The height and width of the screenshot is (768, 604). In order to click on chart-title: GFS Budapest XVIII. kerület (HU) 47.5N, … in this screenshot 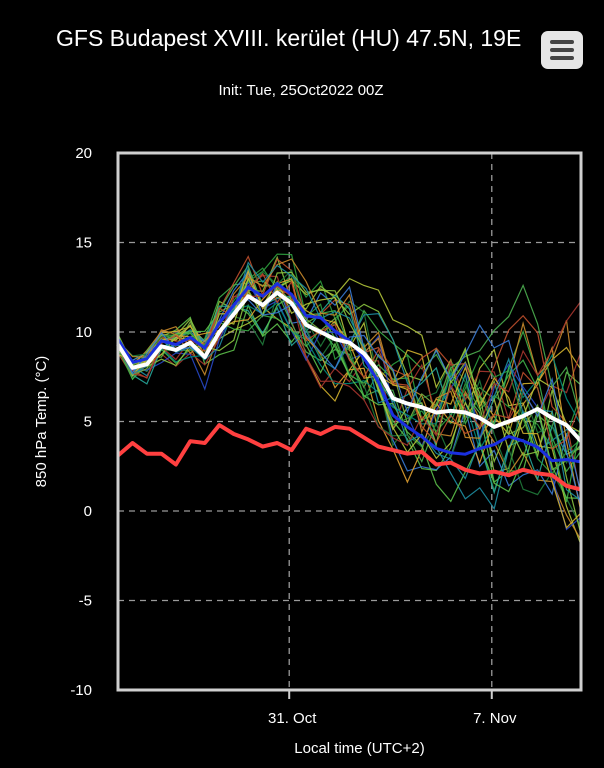, I will do `click(289, 38)`.